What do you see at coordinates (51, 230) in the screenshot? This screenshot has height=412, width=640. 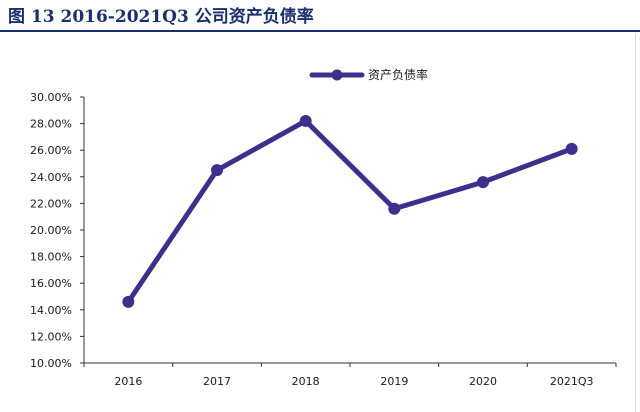 I see `y-tick-label: 20.00%` at bounding box center [51, 230].